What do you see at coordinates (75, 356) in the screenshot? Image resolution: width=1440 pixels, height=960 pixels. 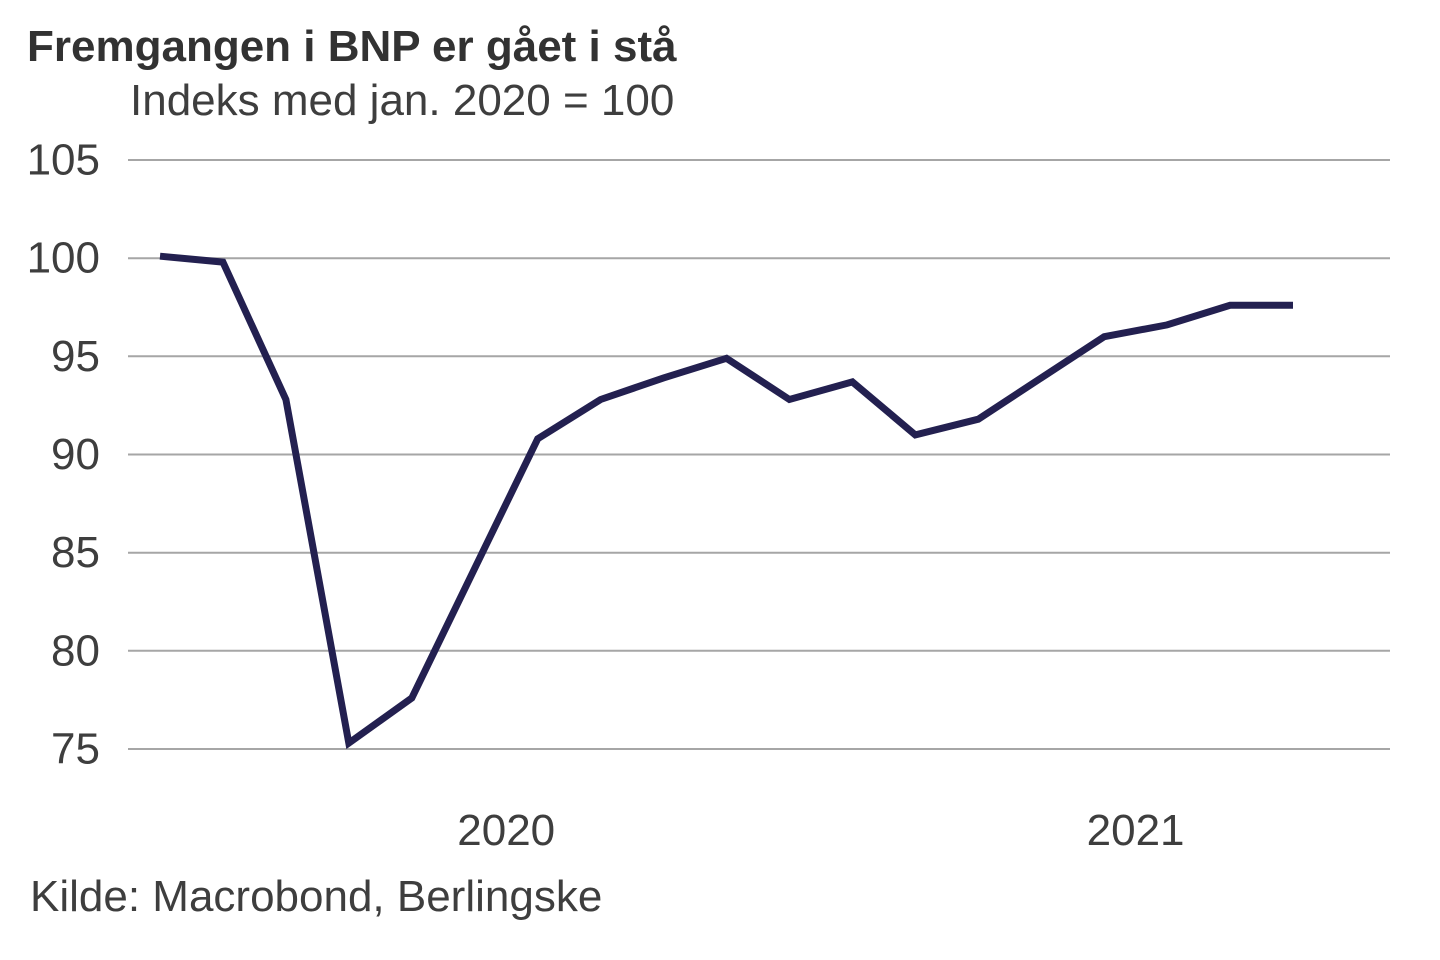 I see `y-axis-tick-label-95: 95` at bounding box center [75, 356].